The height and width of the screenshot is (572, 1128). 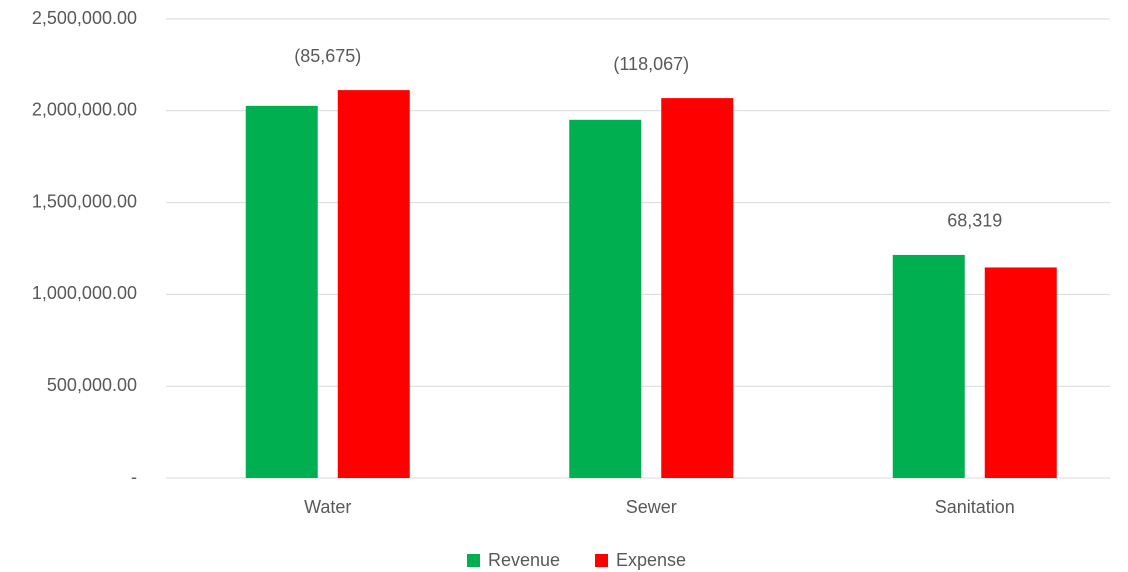 I want to click on x-tick-label: Sewer, so click(x=651, y=507).